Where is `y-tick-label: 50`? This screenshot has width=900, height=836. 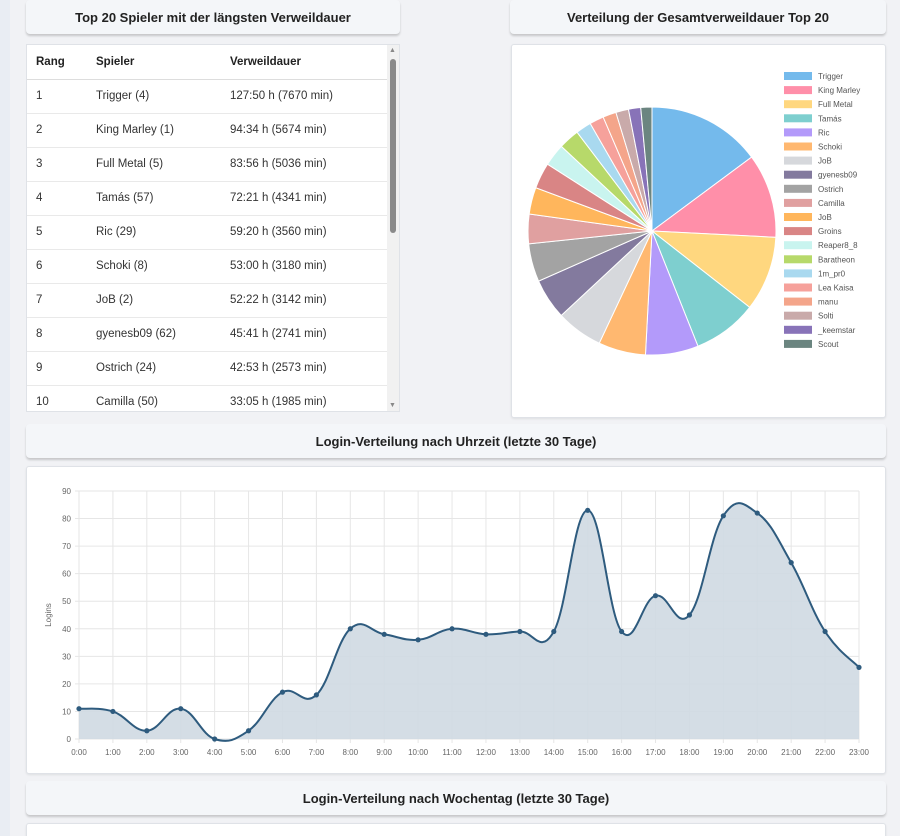
y-tick-label: 50 is located at coordinates (66, 601).